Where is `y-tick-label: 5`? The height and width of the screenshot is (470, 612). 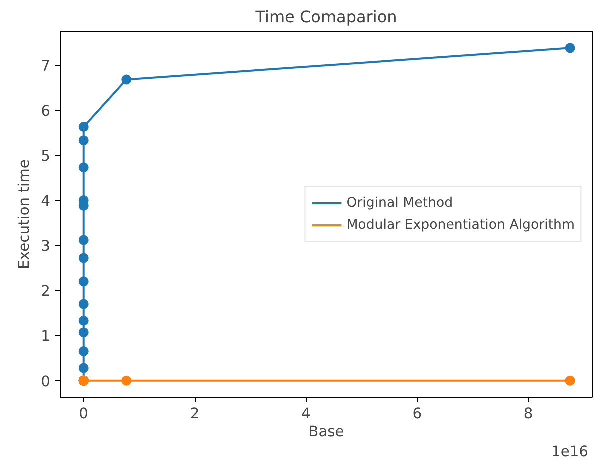 y-tick-label: 5 is located at coordinates (46, 156).